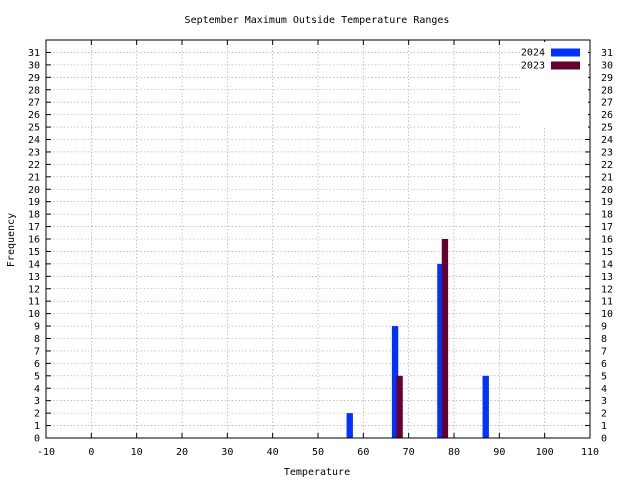  Describe the element at coordinates (607, 302) in the screenshot. I see `y-tick-label-right: 11` at that location.